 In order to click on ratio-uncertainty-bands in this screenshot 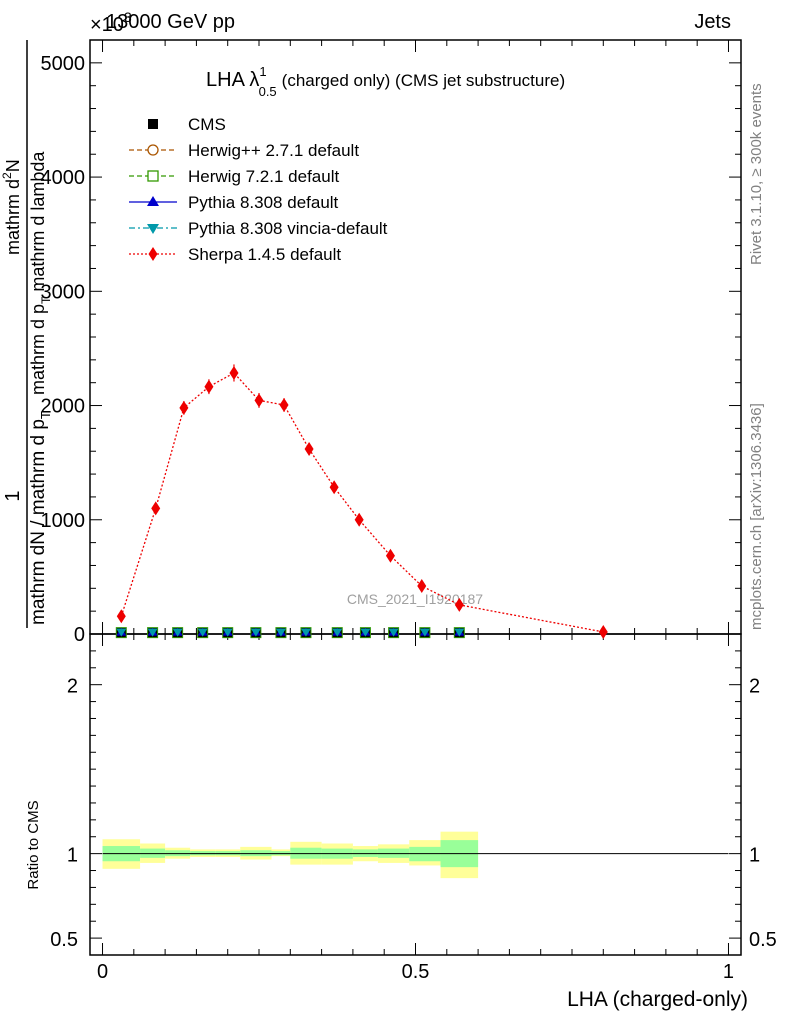, I will do `click(290, 855)`.